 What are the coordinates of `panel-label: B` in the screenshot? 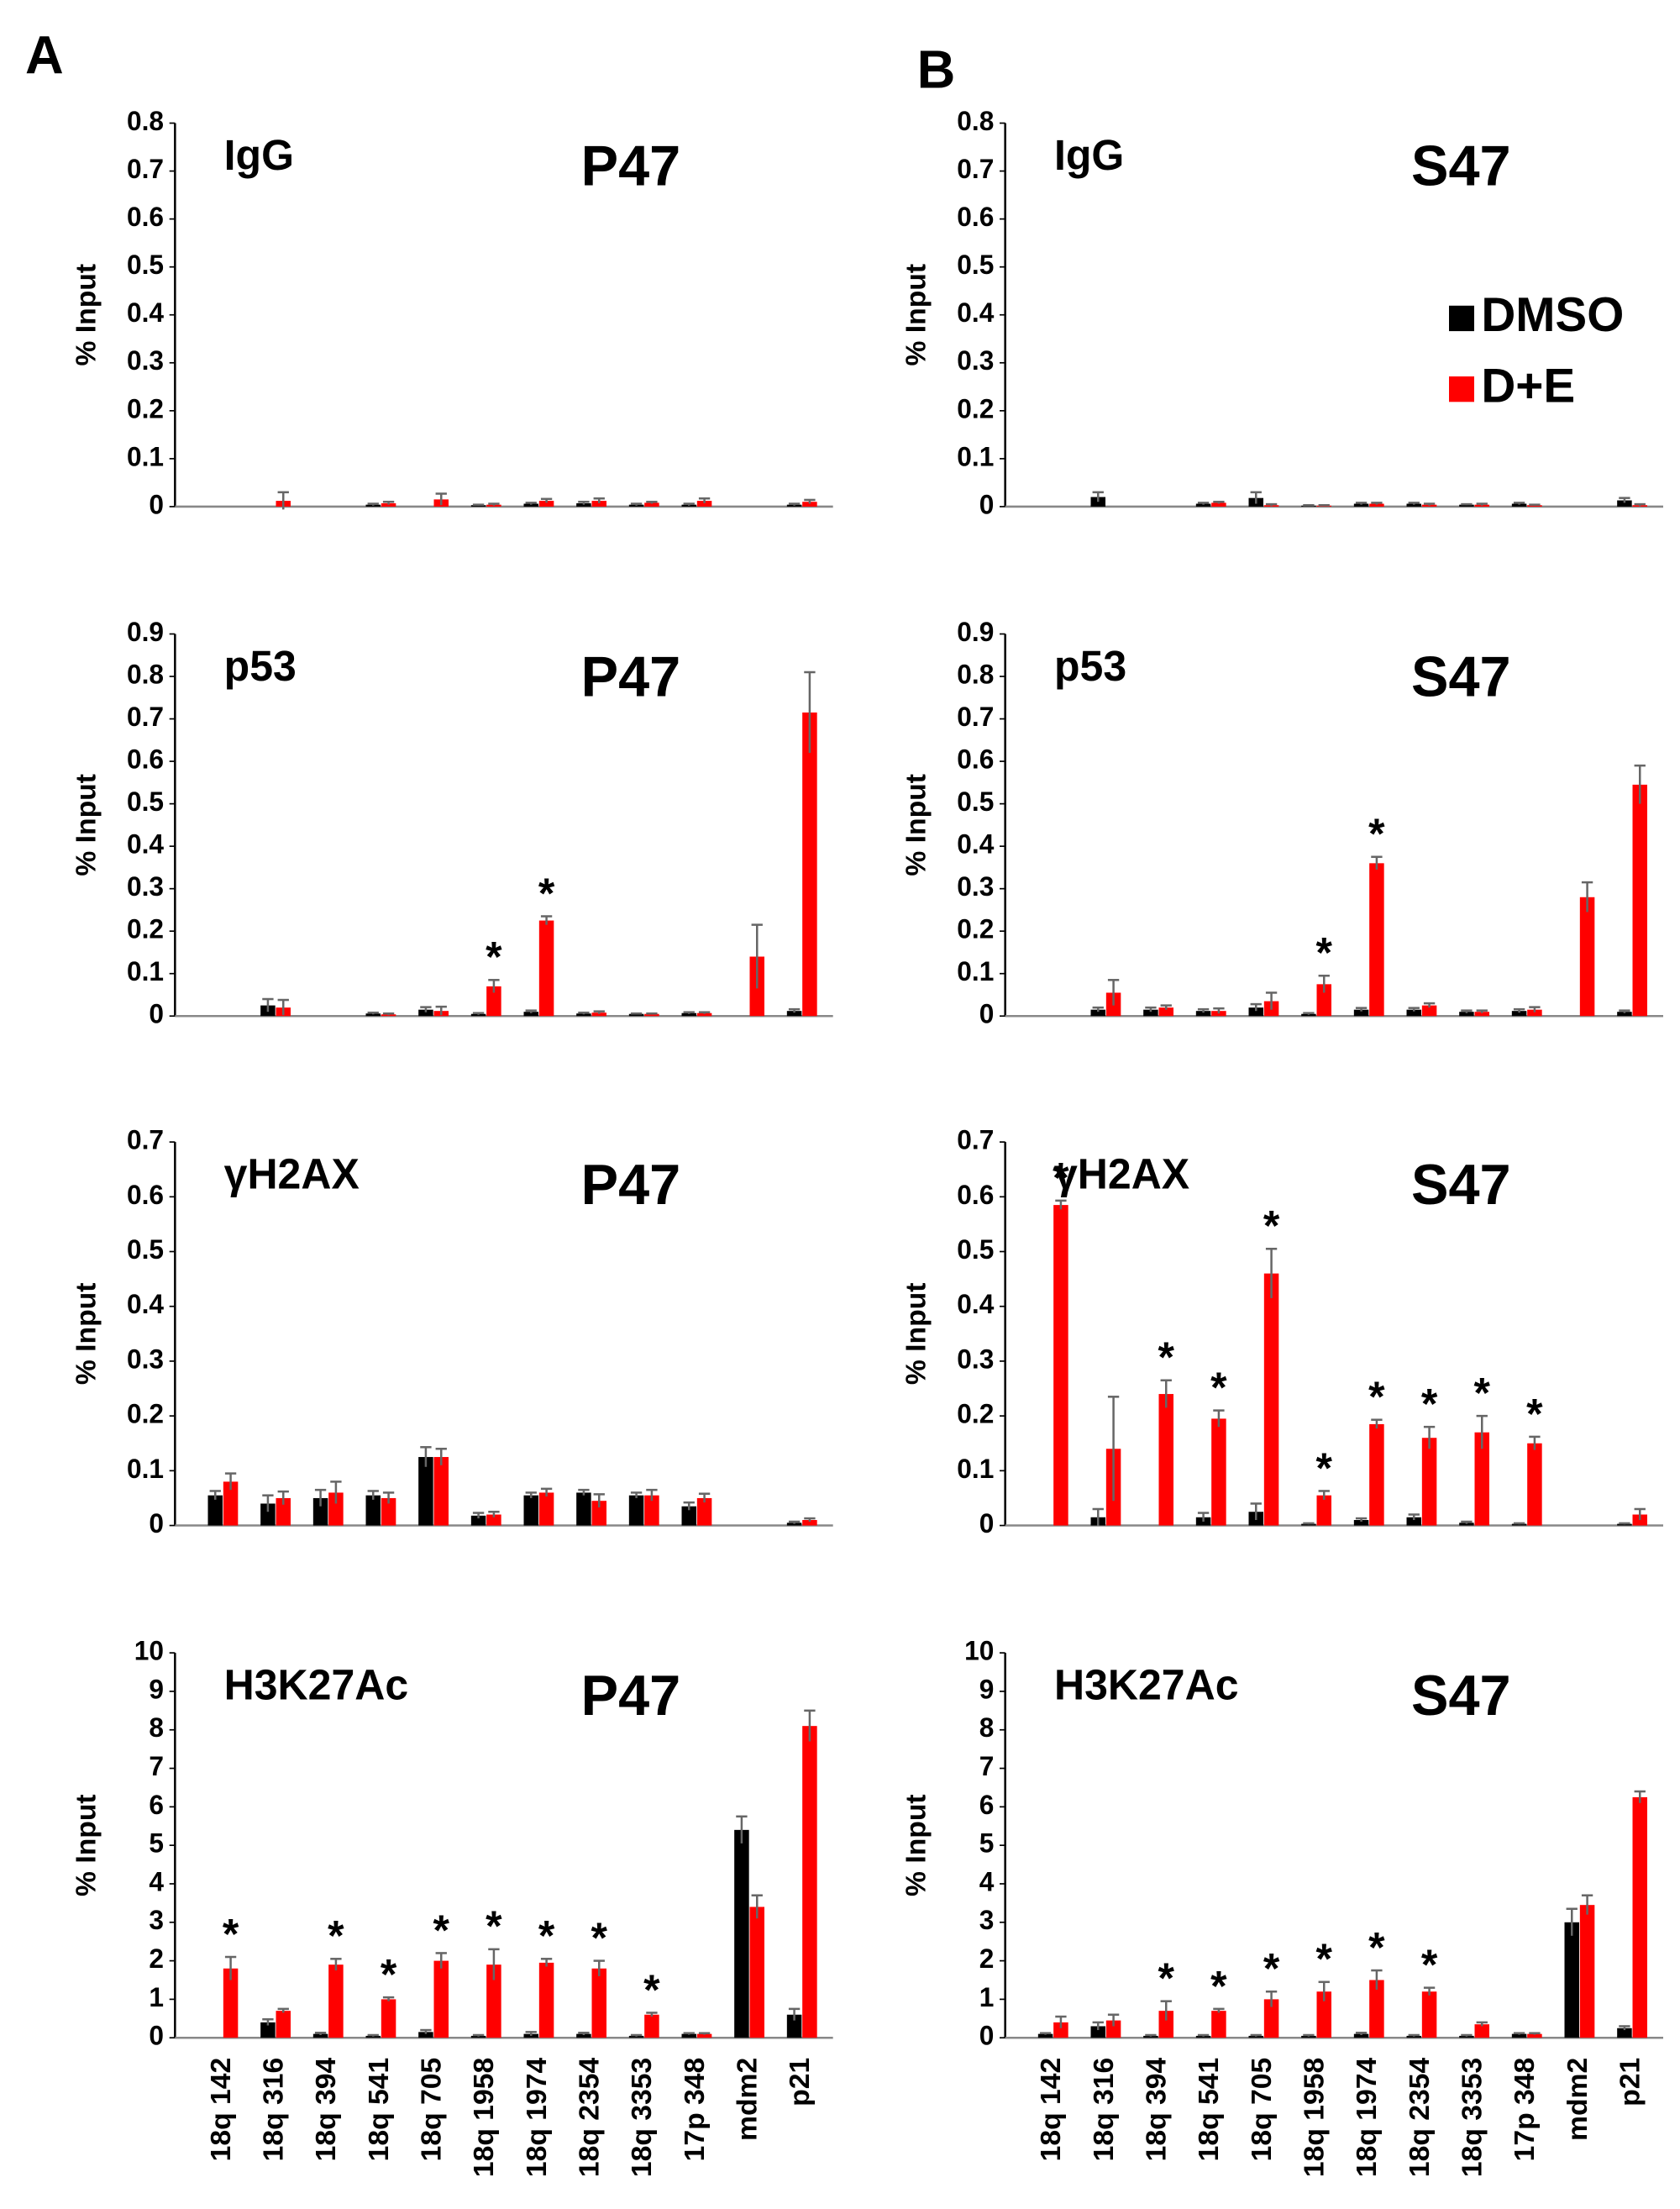 It's located at (936, 69).